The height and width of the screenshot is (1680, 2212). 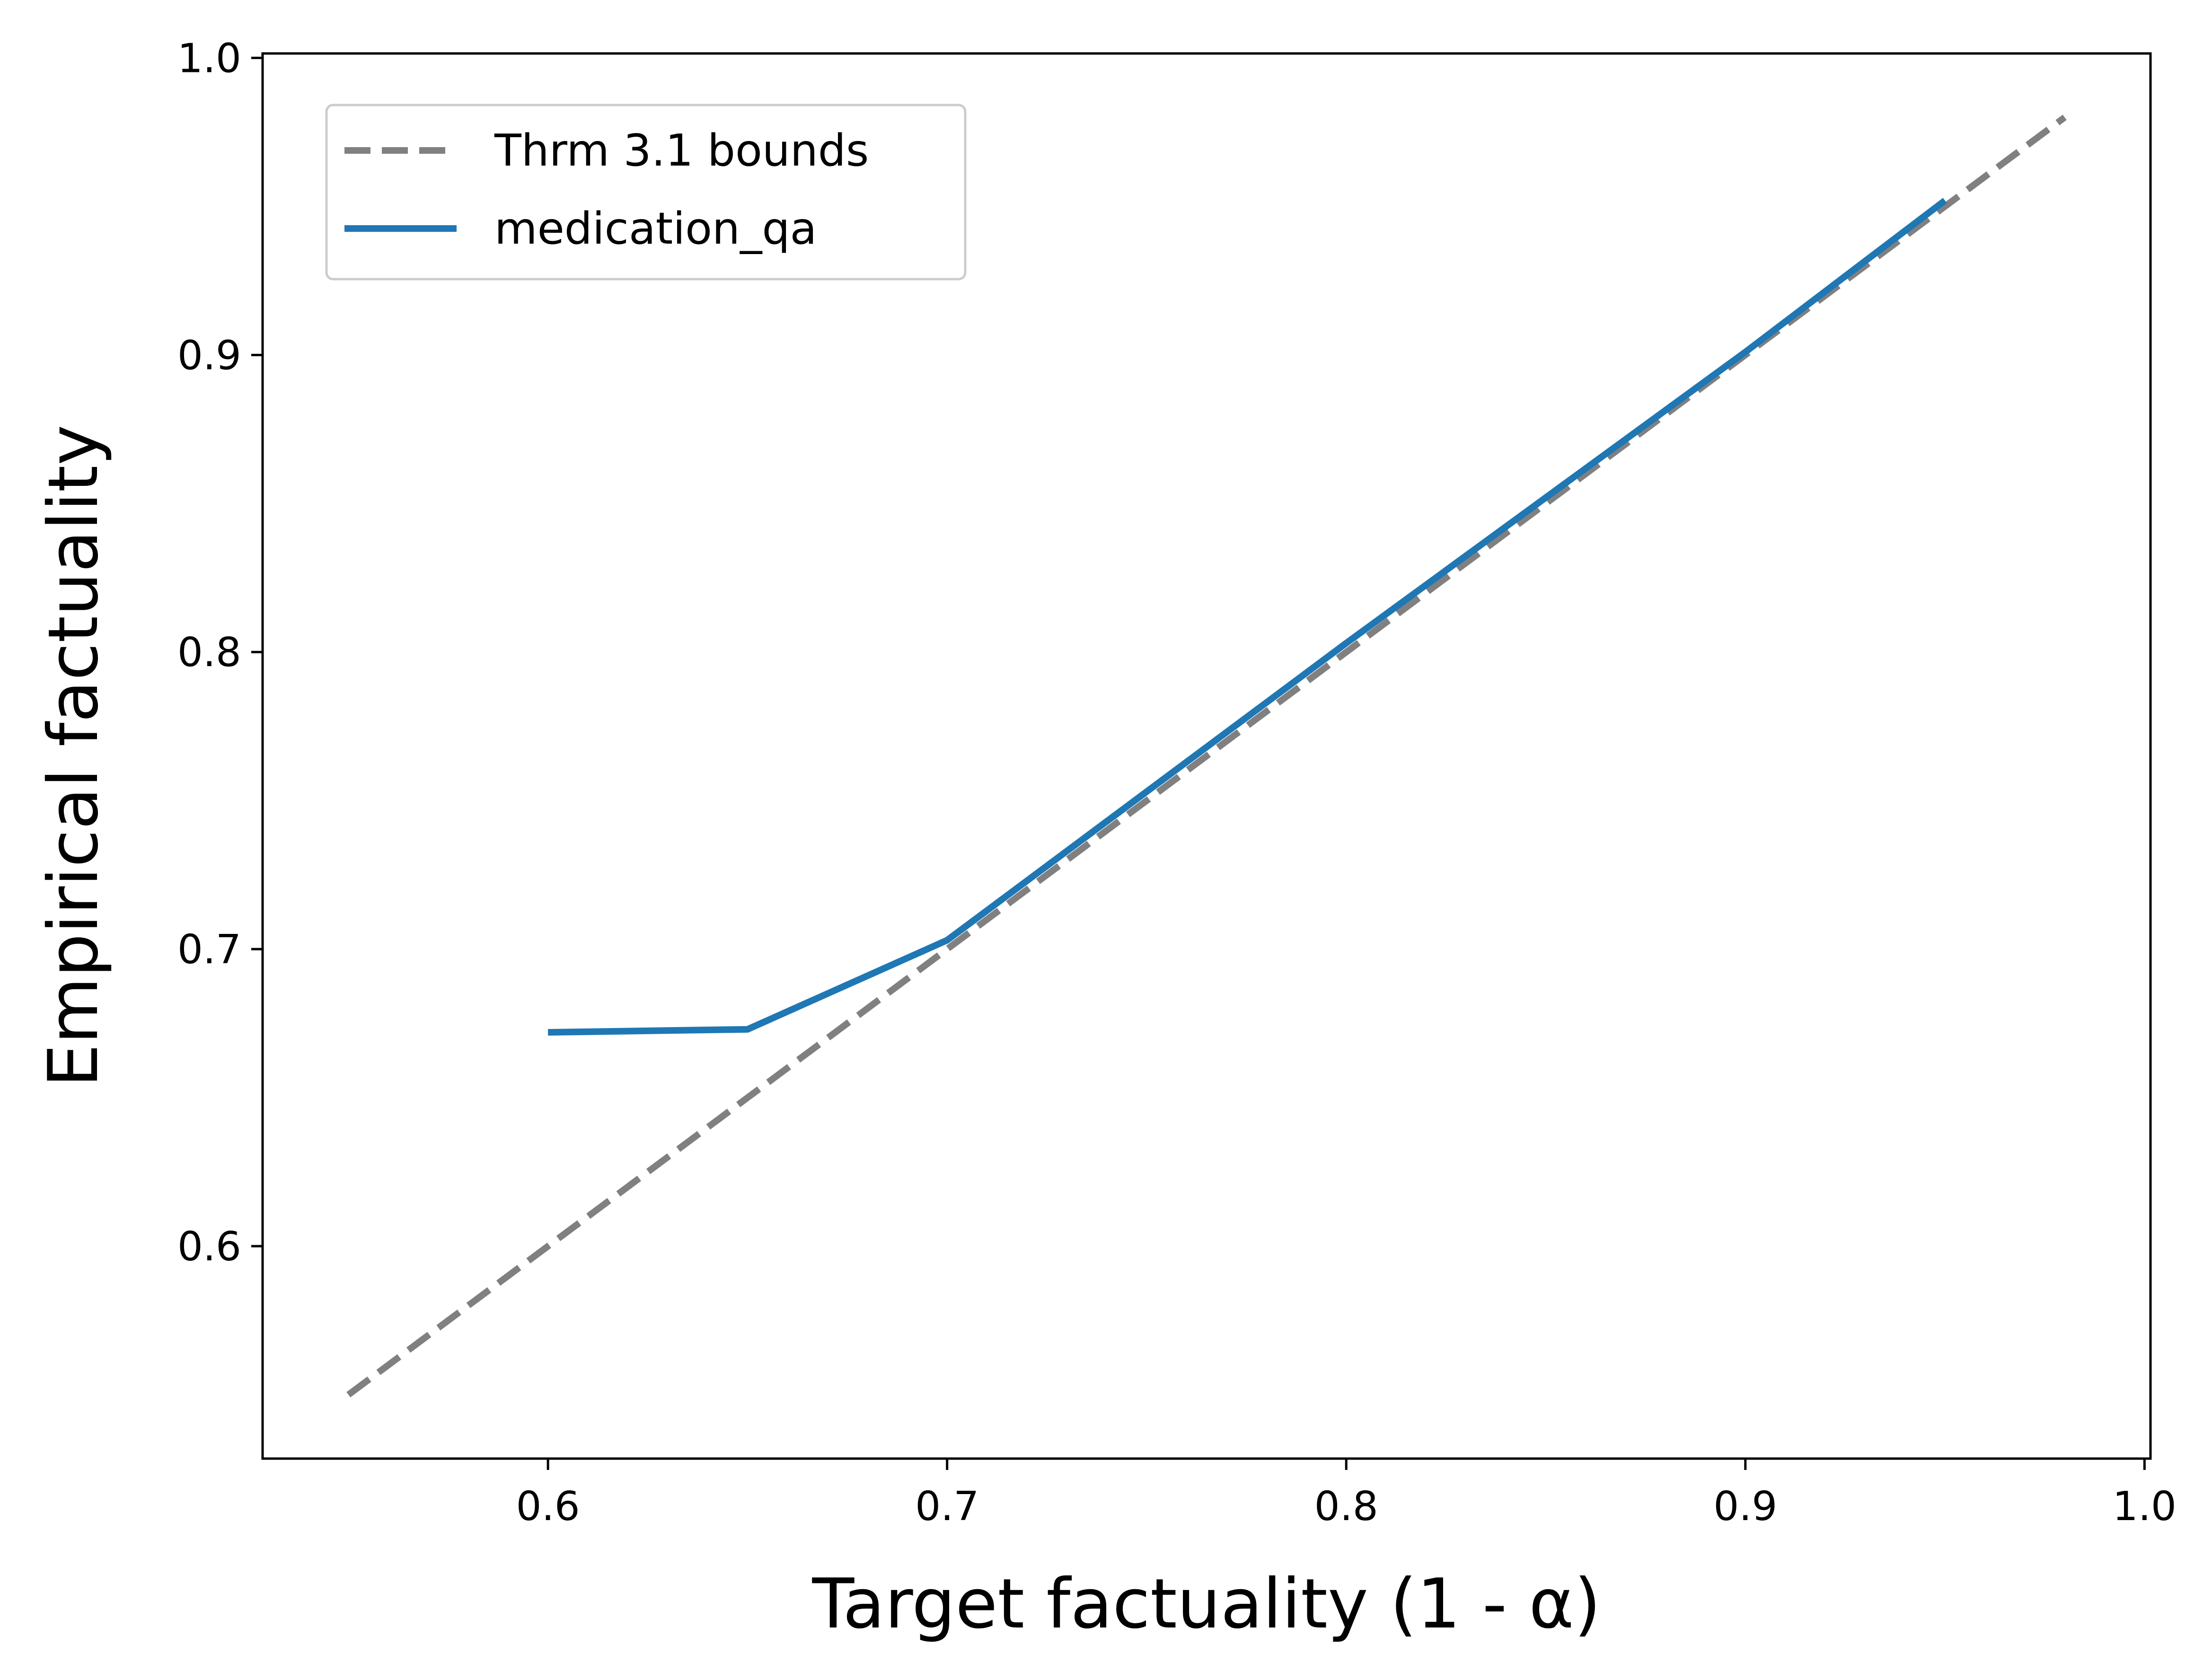 I want to click on x-axis-ticks: 0.6 0.7 0.8 0.9 1.0, so click(x=1346, y=1494).